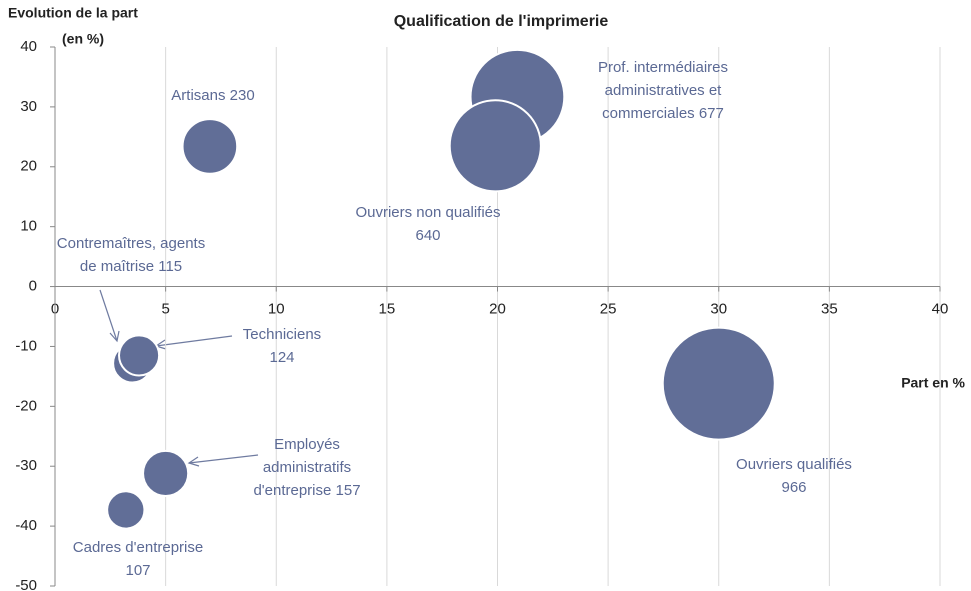  What do you see at coordinates (427, 235) in the screenshot?
I see `data-label: 640` at bounding box center [427, 235].